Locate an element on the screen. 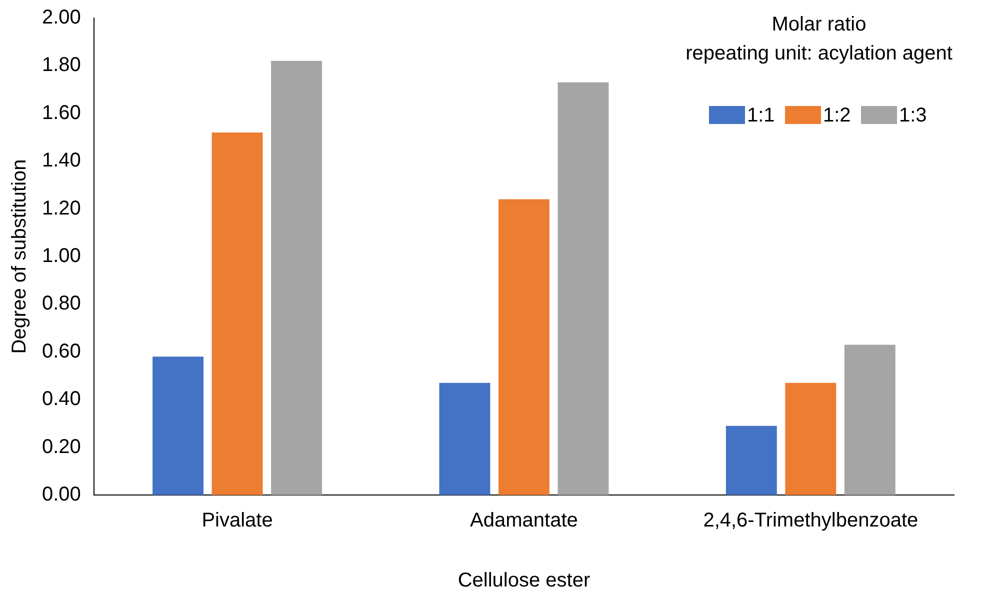 The image size is (1000, 601). x-tick-label: Pivalate is located at coordinates (237, 521).